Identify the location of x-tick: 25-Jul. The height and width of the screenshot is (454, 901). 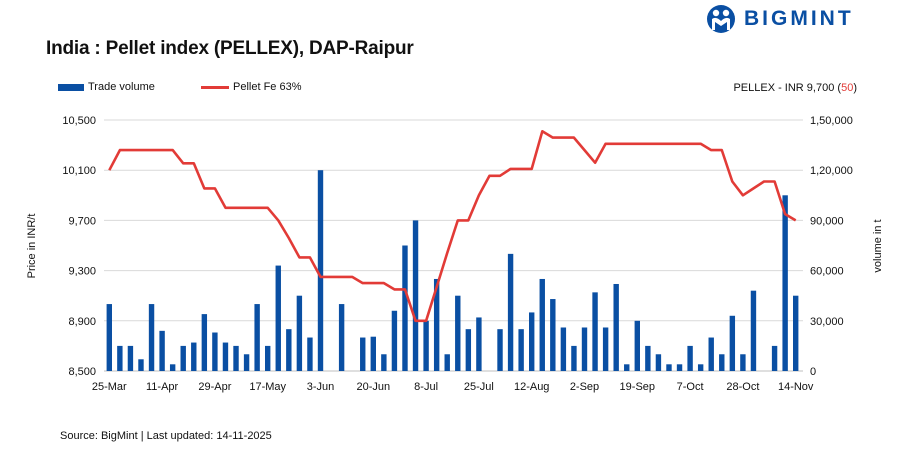
(479, 387).